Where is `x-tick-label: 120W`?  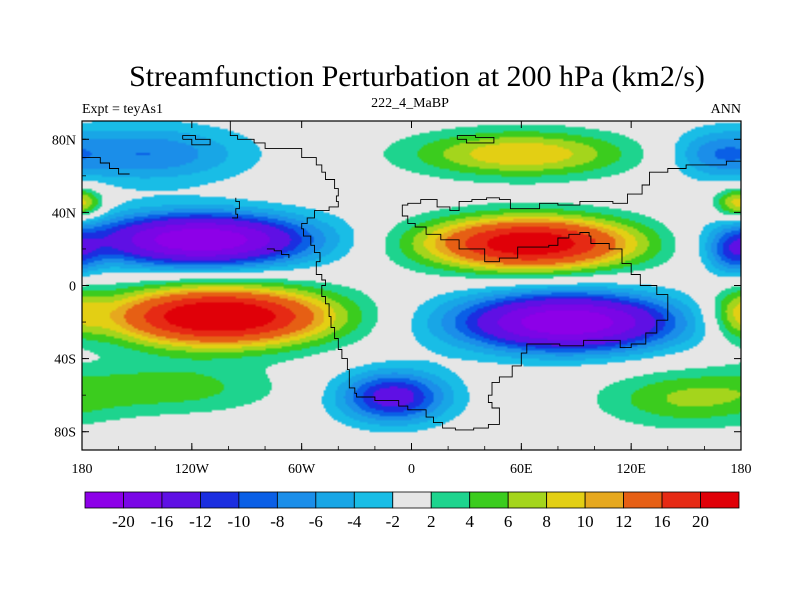 x-tick-label: 120W is located at coordinates (192, 469).